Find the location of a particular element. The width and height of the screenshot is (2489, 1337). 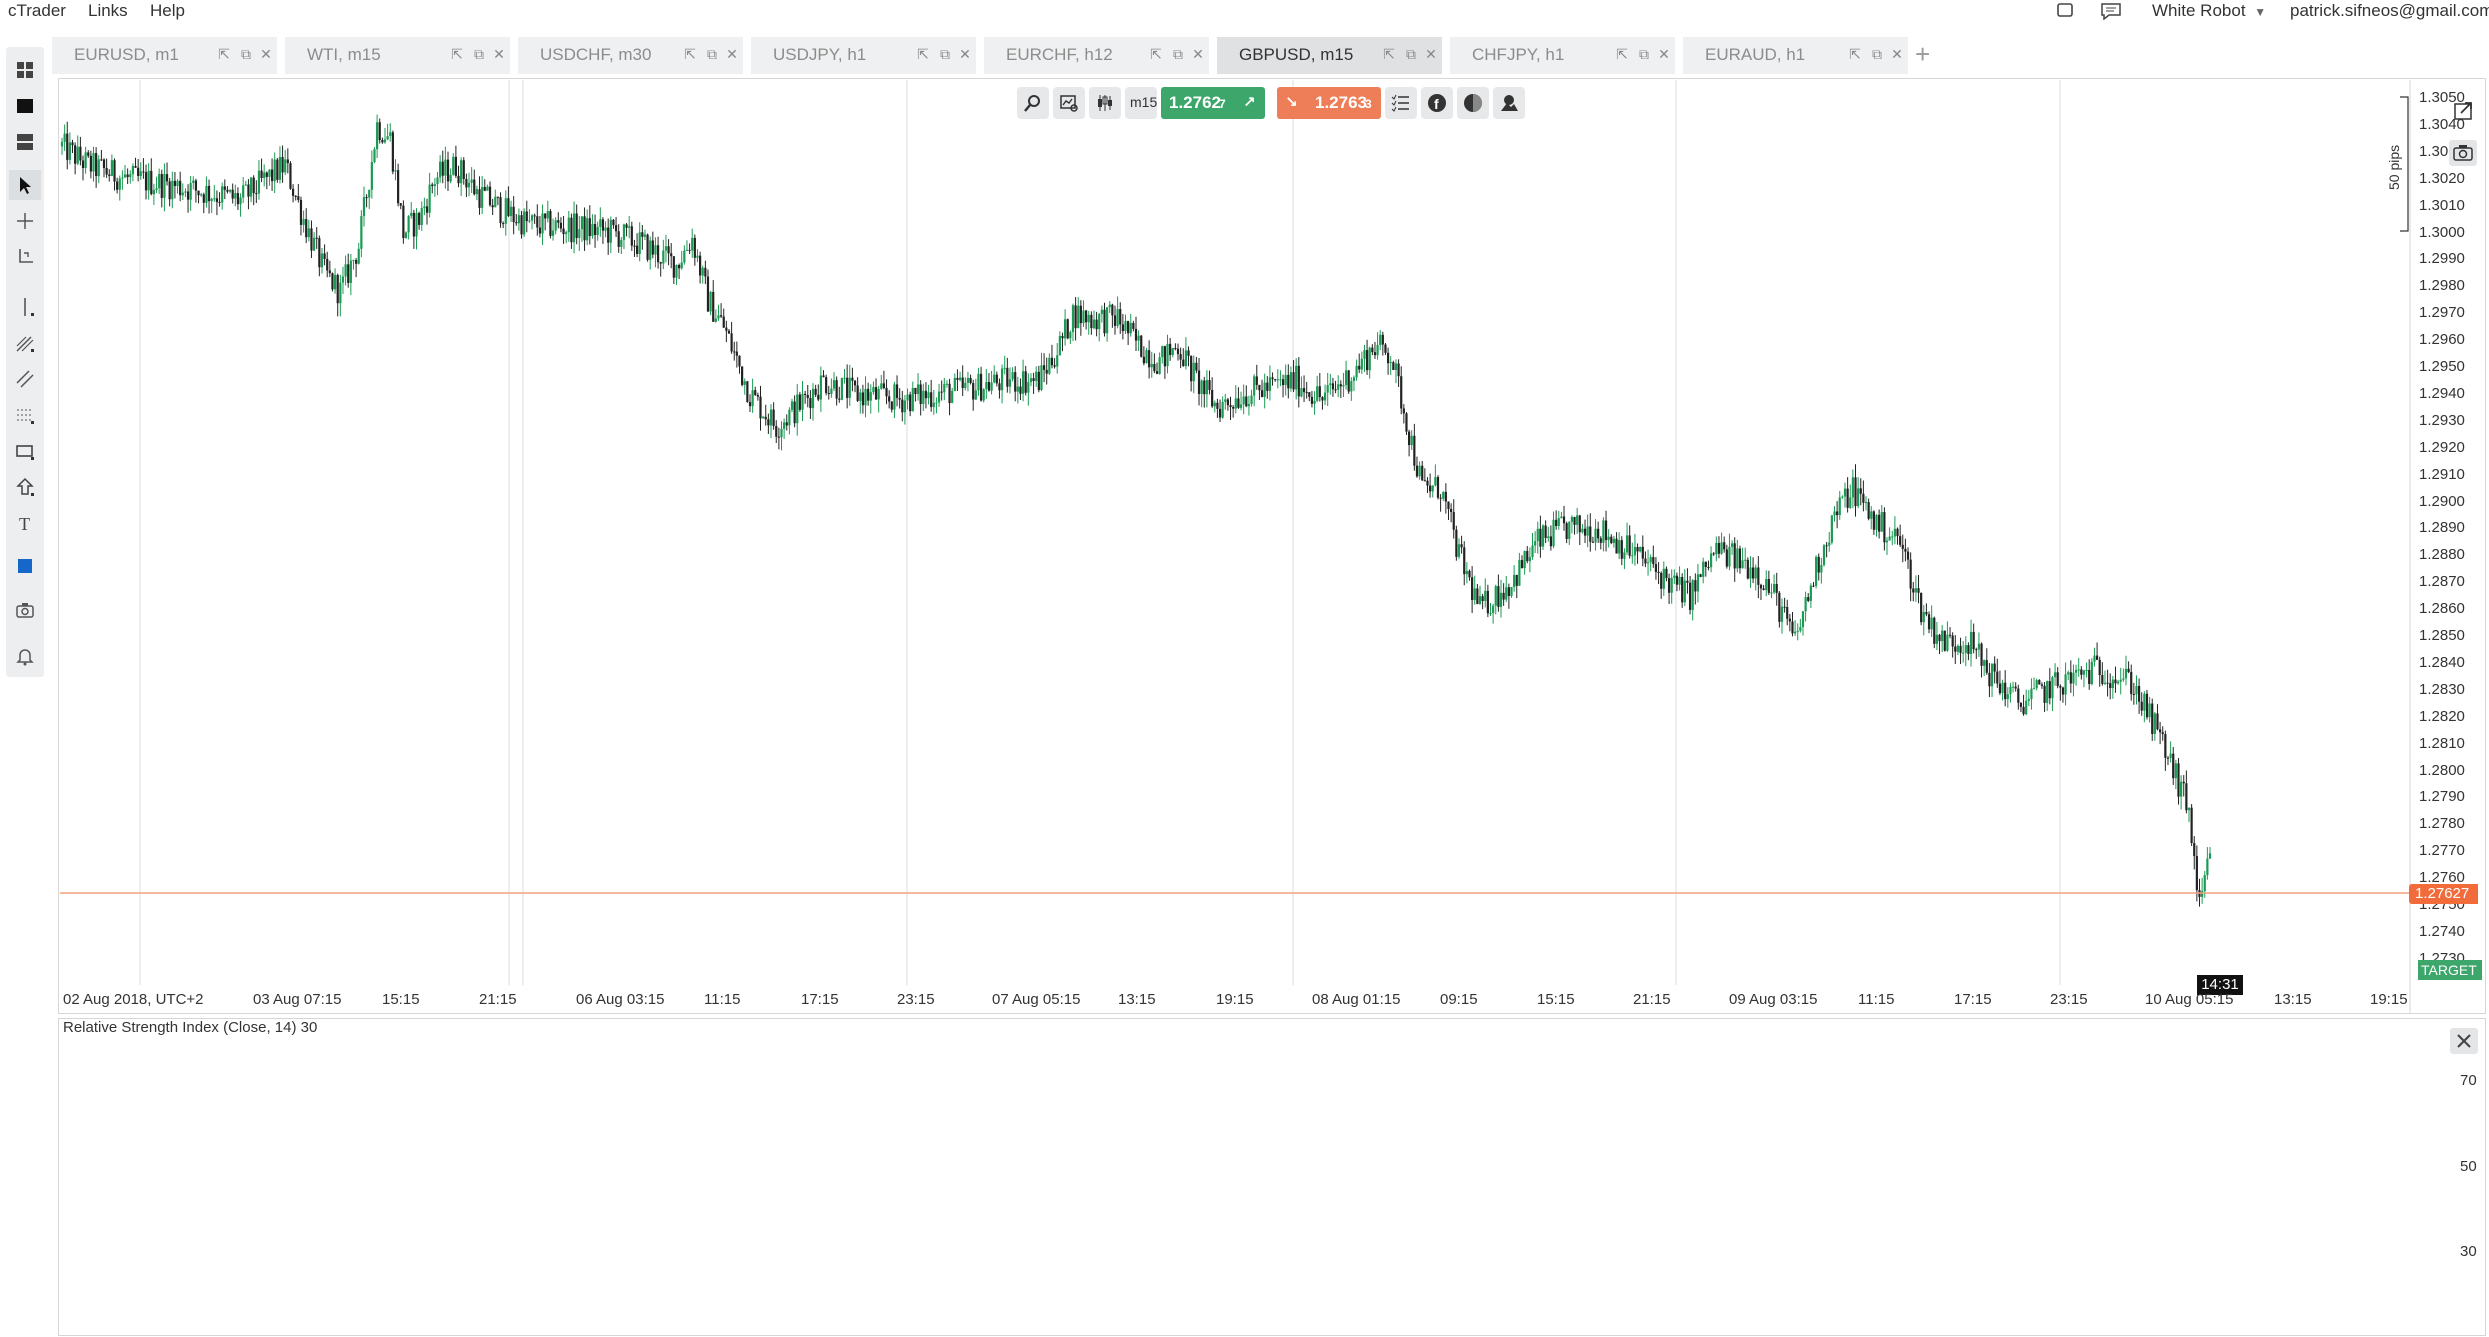

chart-shot-icon is located at coordinates (1509, 103).